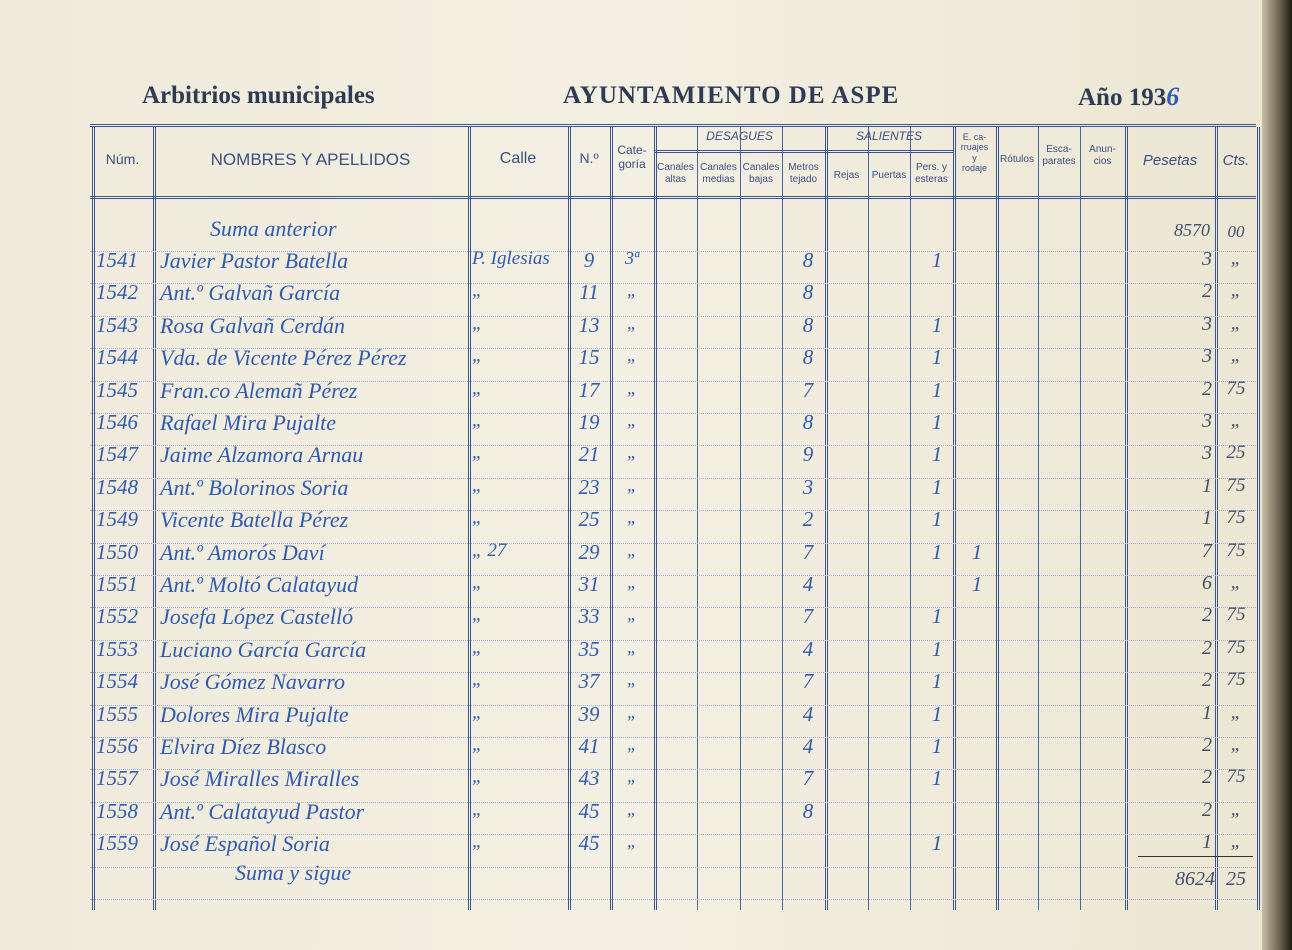  I want to click on row-name: Dolores Mira Pujalte, so click(254, 714).